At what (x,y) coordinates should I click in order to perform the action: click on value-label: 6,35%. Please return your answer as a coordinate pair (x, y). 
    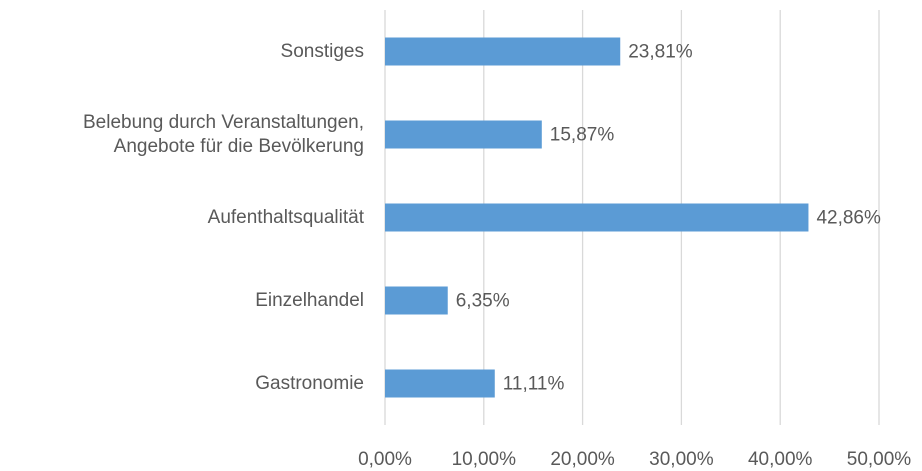
    Looking at the image, I should click on (483, 301).